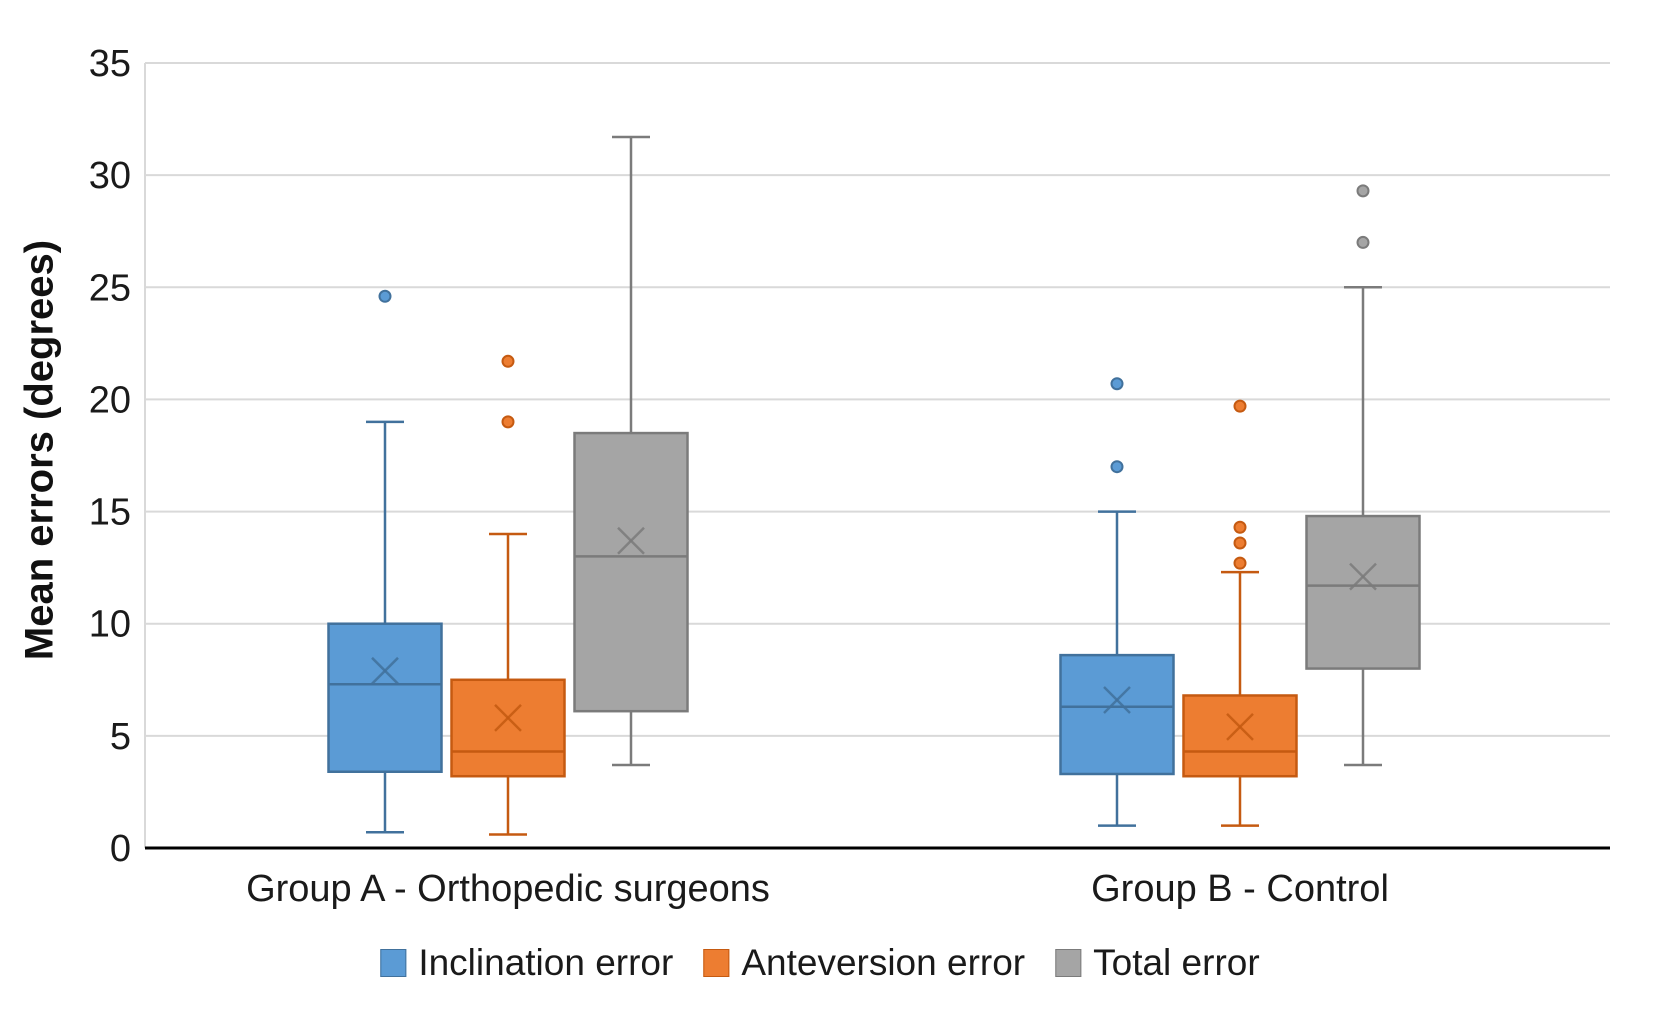 The image size is (1661, 1029). I want to click on y-tick-label: 15, so click(110, 513).